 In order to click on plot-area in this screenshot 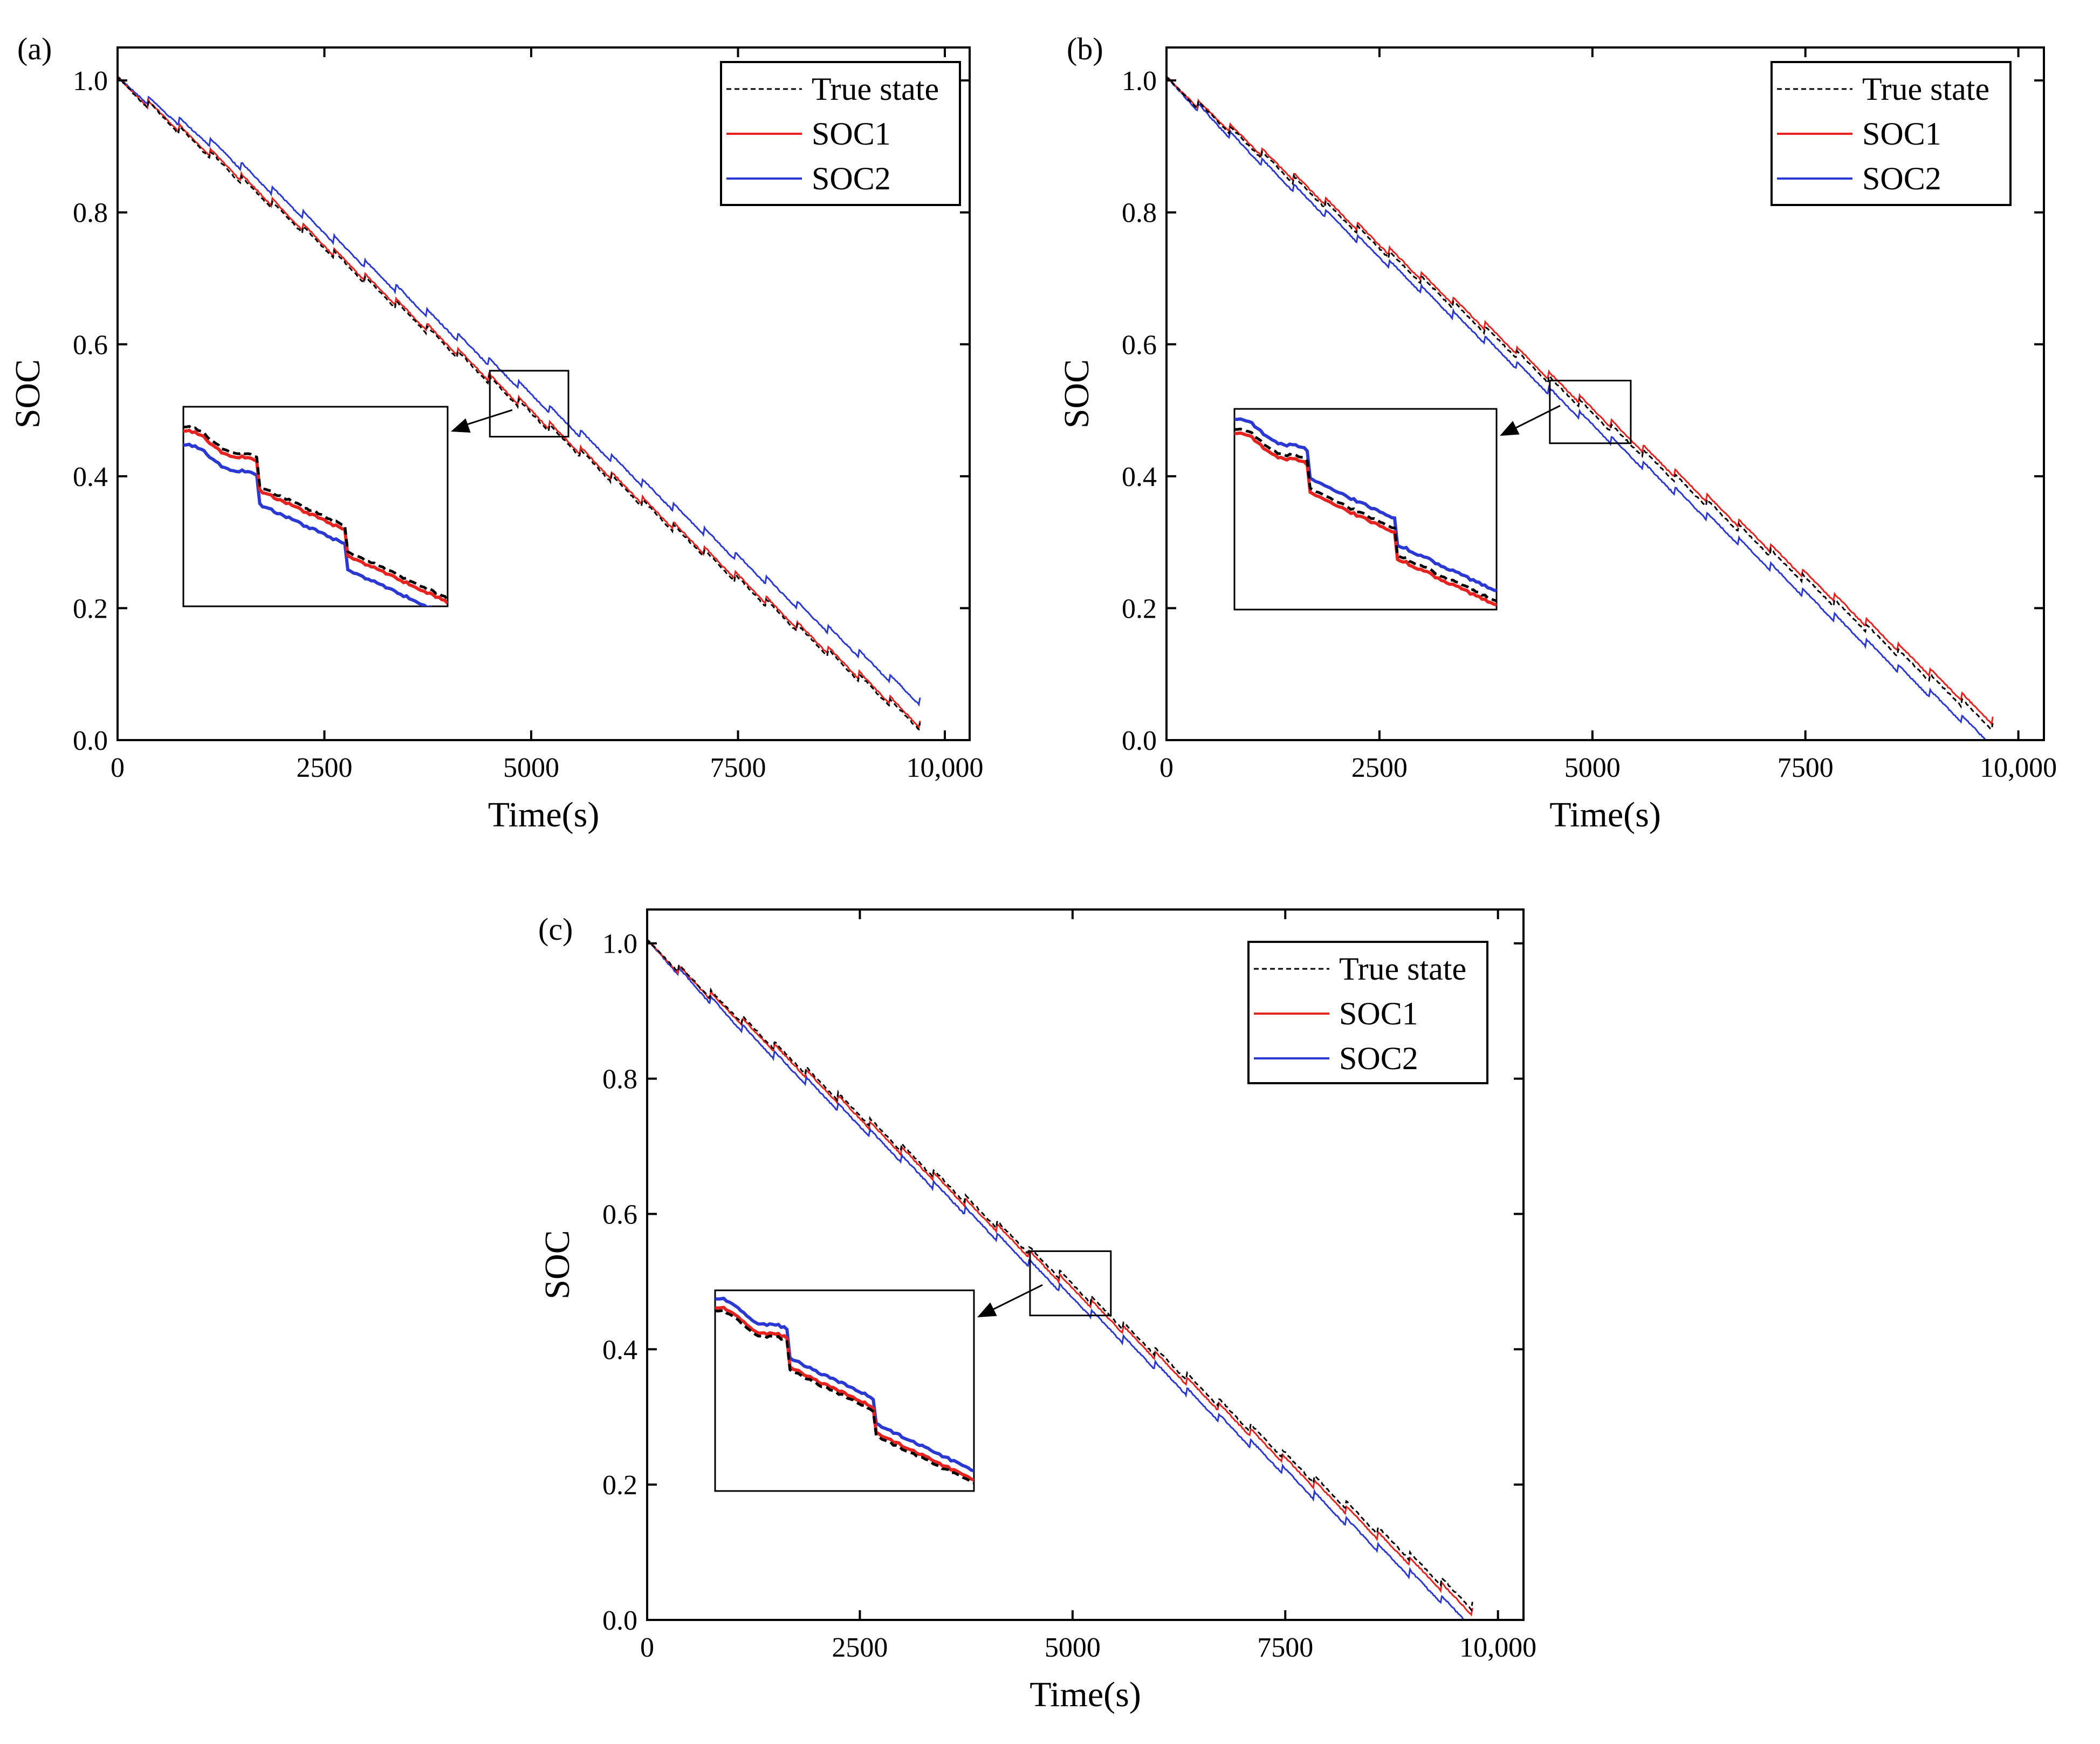, I will do `click(519, 404)`.